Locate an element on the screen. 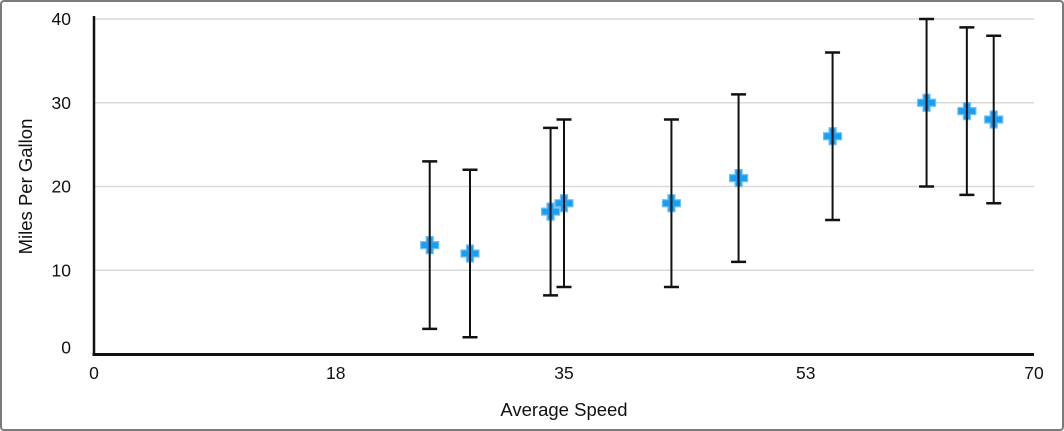 The width and height of the screenshot is (1064, 431). x-axis-title: Average Speed is located at coordinates (563, 409).